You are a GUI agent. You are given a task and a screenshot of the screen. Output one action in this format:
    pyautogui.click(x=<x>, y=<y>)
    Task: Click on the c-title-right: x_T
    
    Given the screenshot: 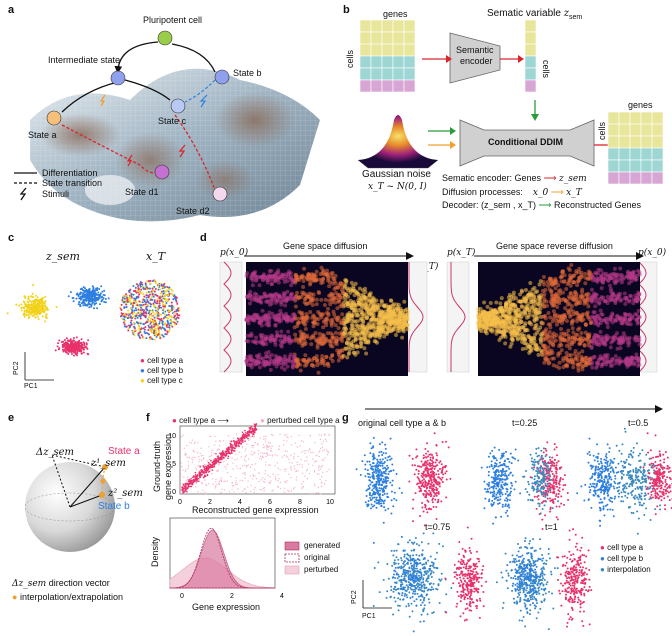 What is the action you would take?
    pyautogui.click(x=156, y=256)
    